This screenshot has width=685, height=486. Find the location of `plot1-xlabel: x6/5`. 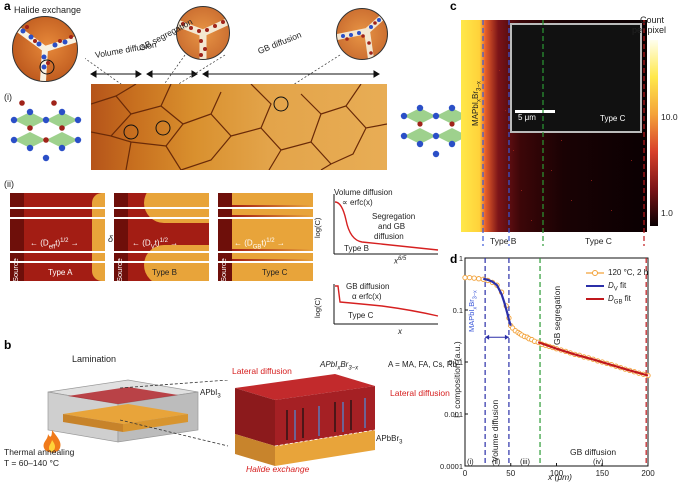

plot1-xlabel: x6/5 is located at coordinates (400, 261).